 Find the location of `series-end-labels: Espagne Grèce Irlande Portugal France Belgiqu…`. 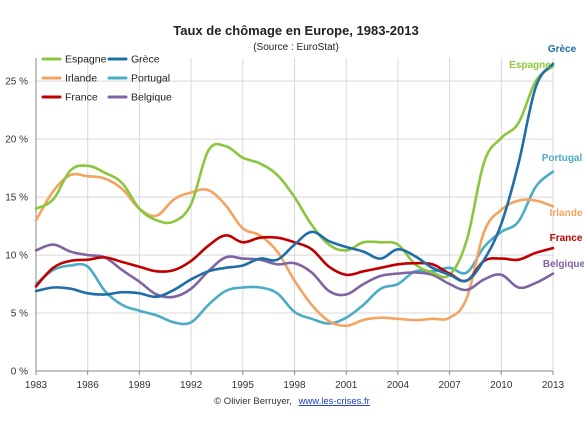

series-end-labels: Espagne Grèce Irlande Portugal France Belgiqu… is located at coordinates (546, 157).